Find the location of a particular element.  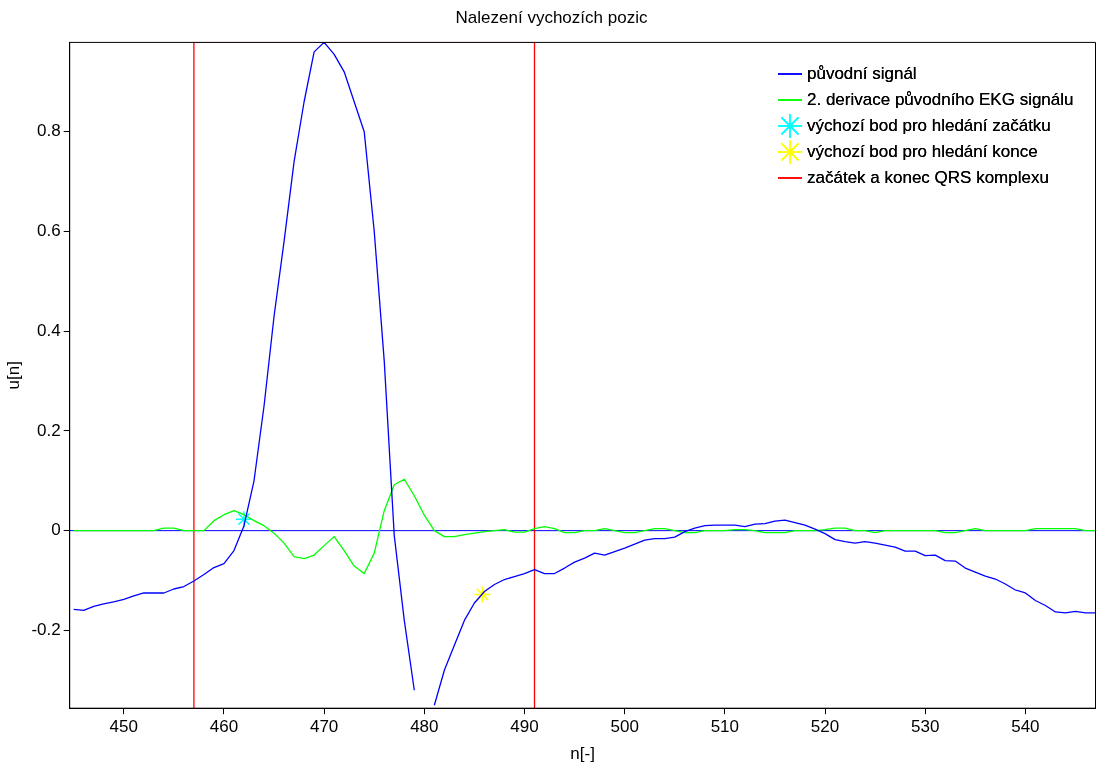

y-tick-label: 0 is located at coordinates (56, 530).